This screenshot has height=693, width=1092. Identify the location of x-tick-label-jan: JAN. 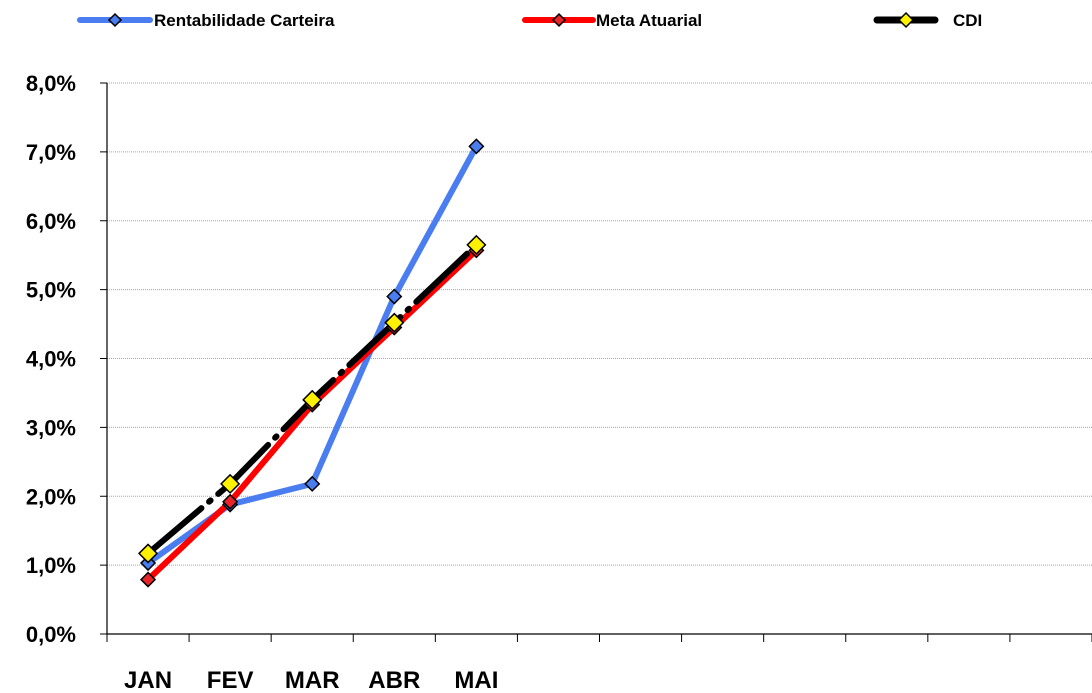
(148, 680).